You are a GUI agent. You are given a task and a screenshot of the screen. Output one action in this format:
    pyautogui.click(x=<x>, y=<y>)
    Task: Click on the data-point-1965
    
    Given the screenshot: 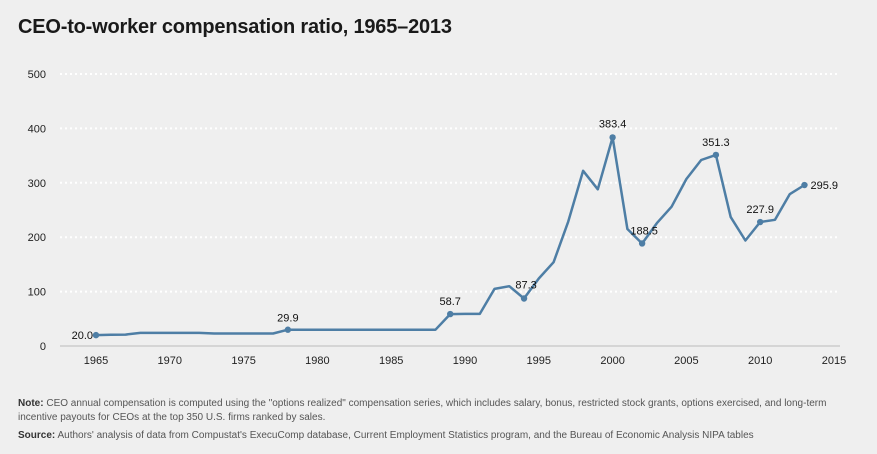 What is the action you would take?
    pyautogui.click(x=96, y=335)
    